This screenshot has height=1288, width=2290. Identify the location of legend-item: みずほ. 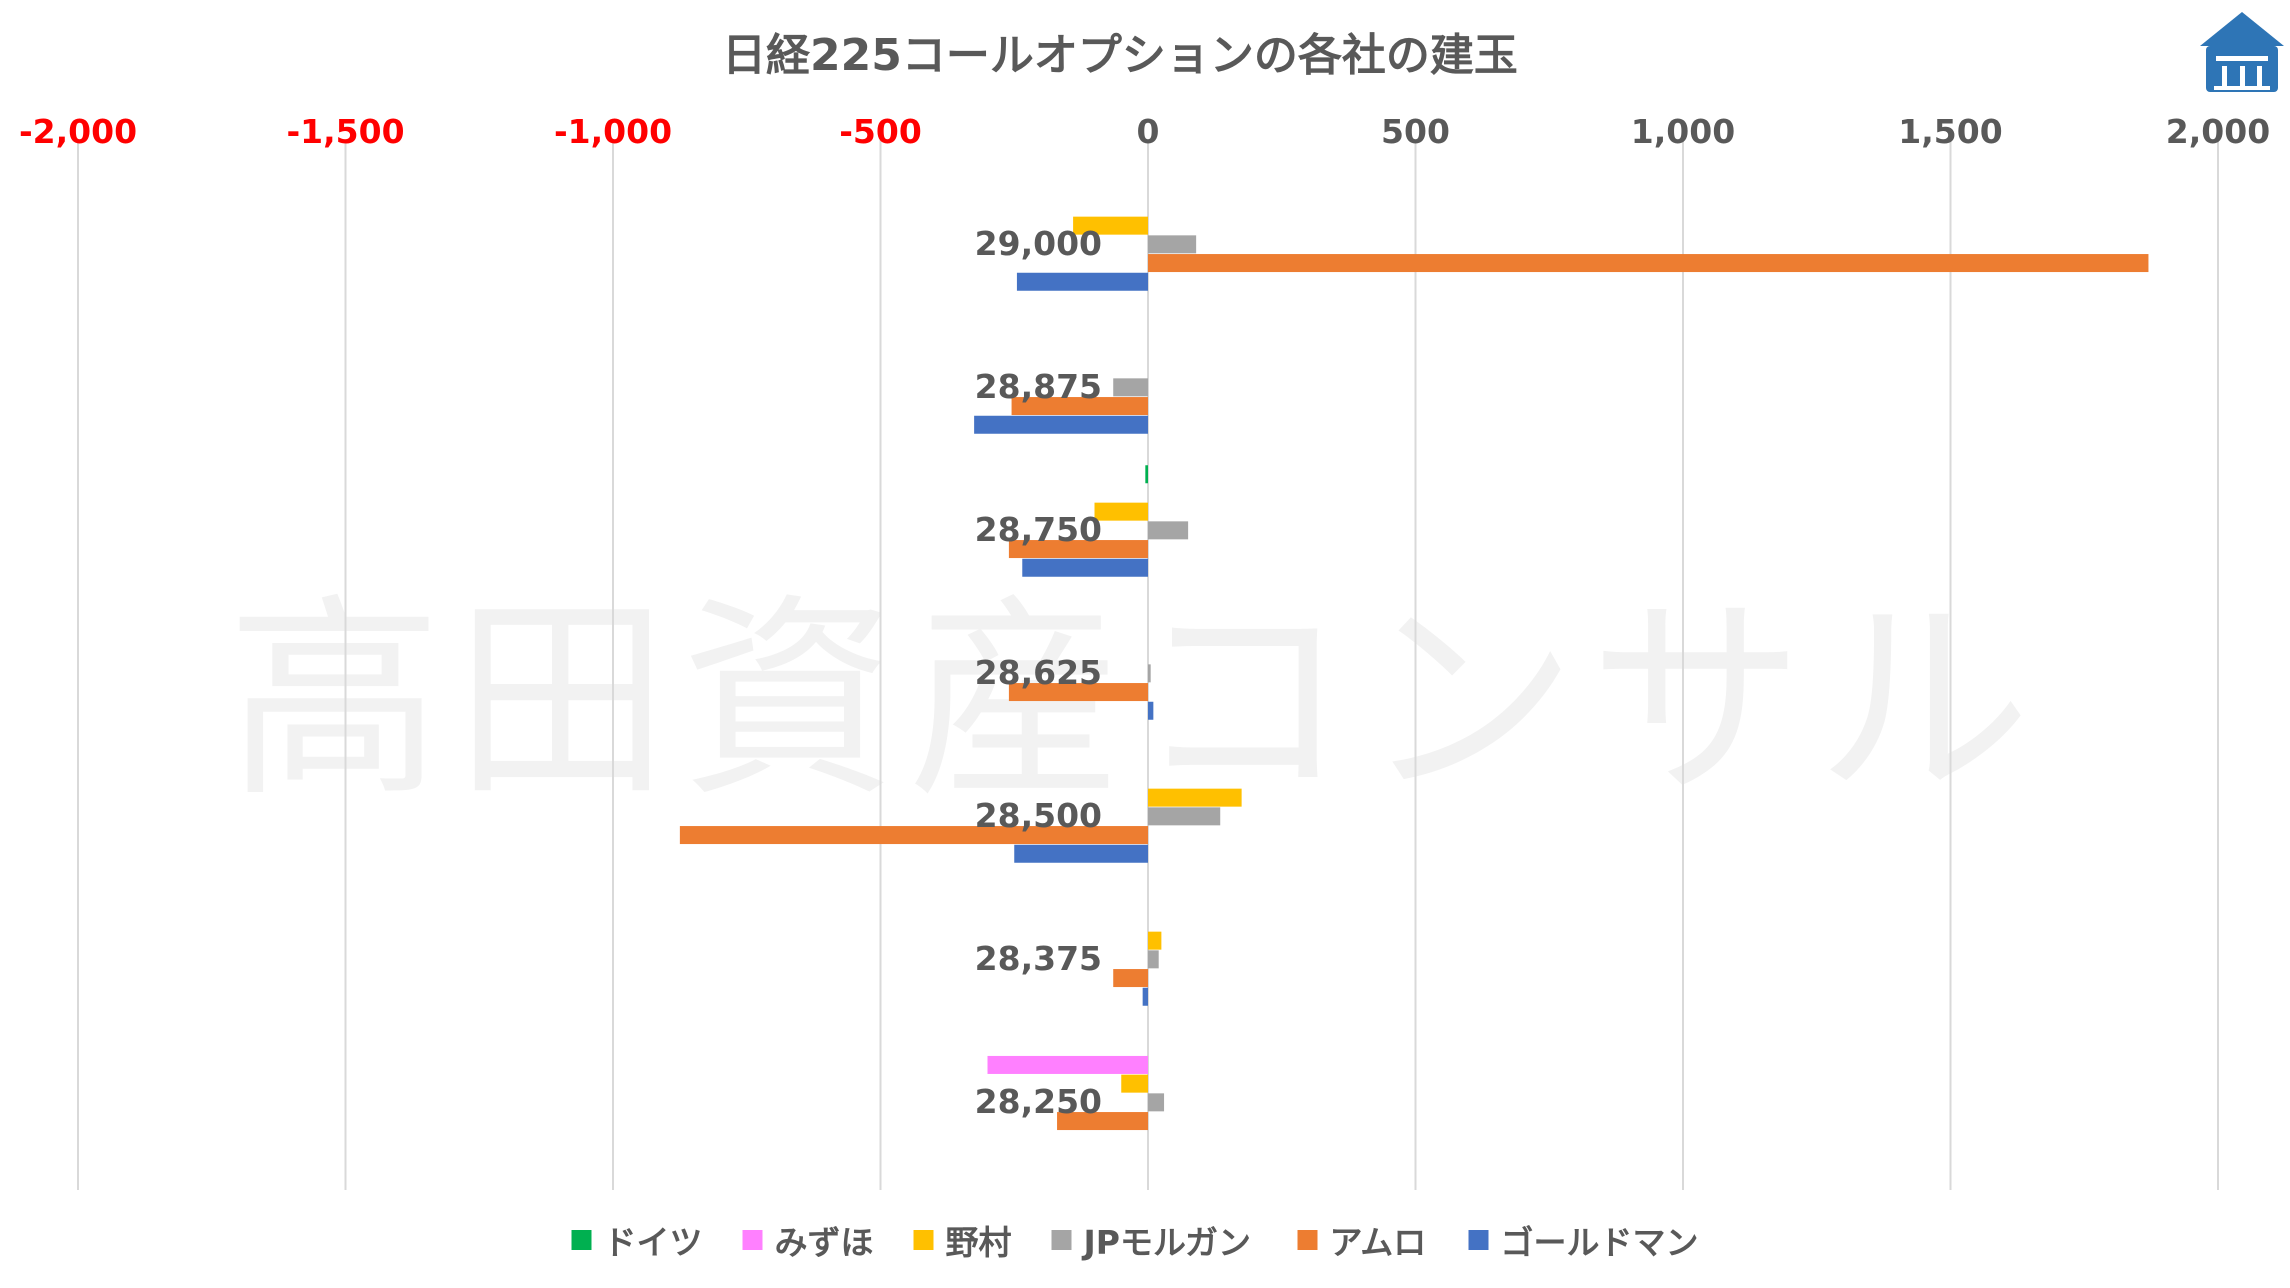
(808, 1242).